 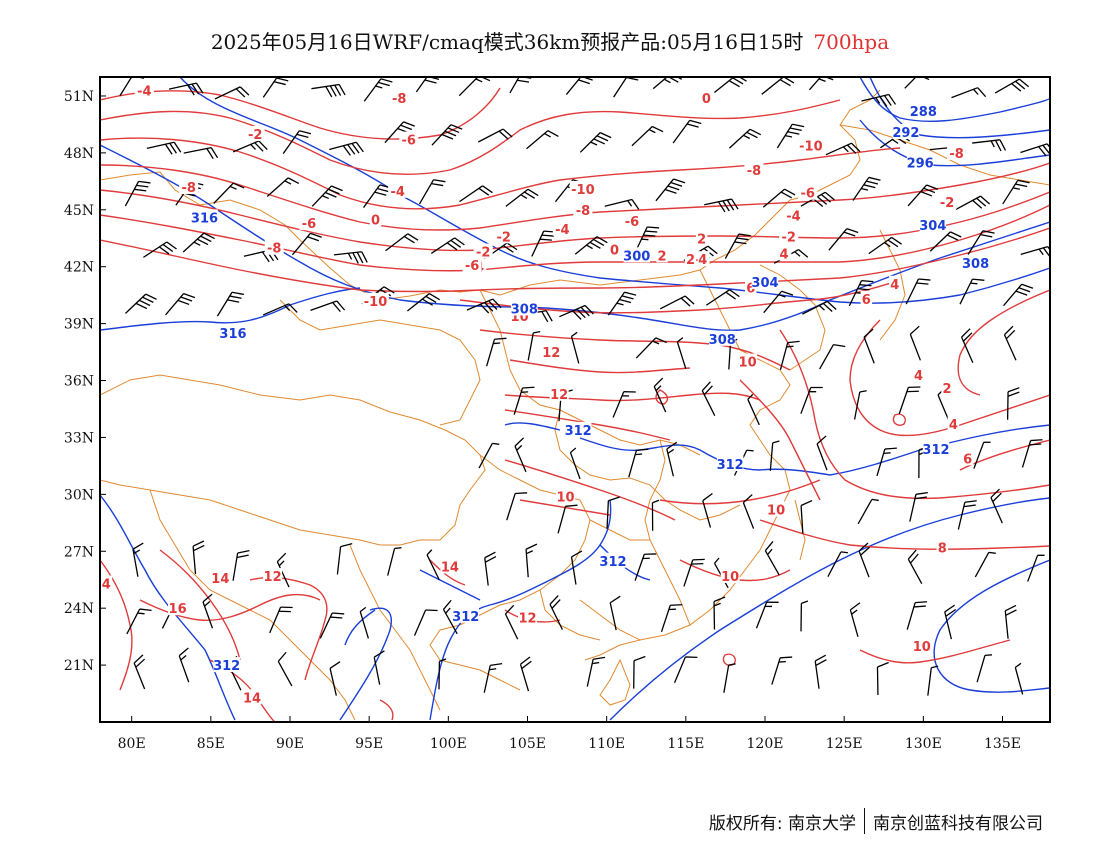 What do you see at coordinates (178, 609) in the screenshot?
I see `temperature-label: 16` at bounding box center [178, 609].